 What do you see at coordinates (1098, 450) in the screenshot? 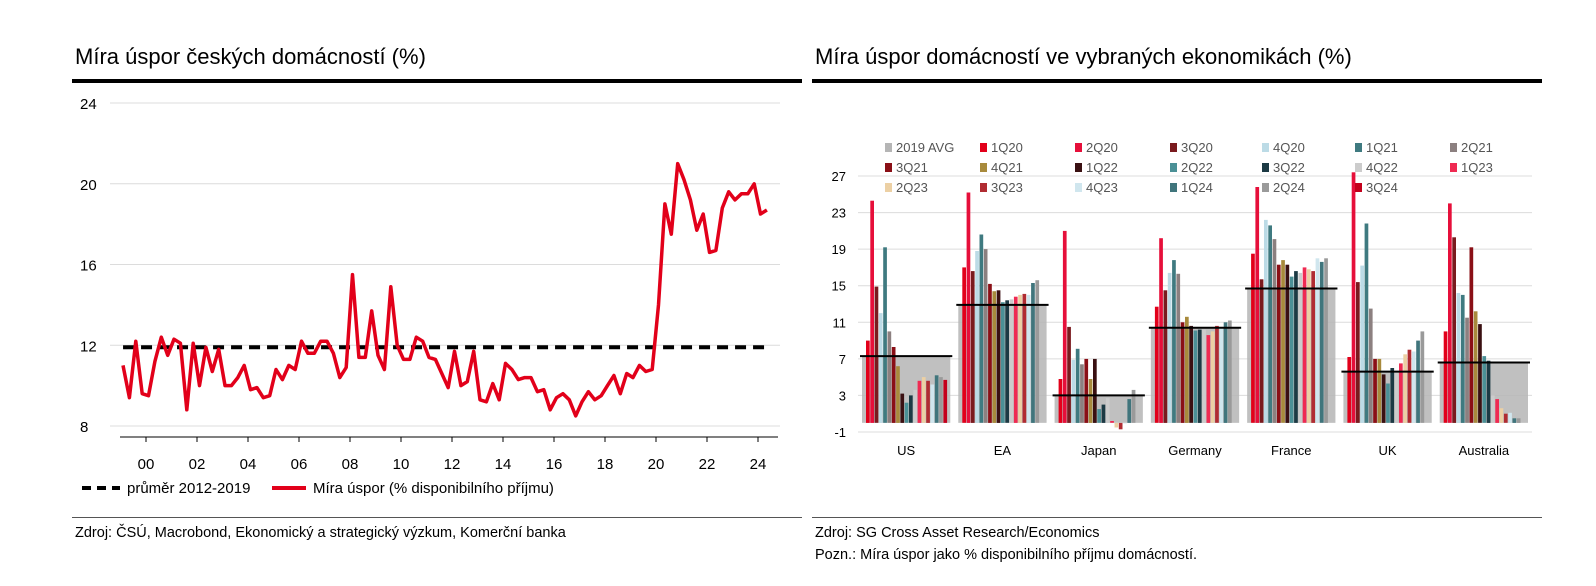
I see `category-label: Japan` at bounding box center [1098, 450].